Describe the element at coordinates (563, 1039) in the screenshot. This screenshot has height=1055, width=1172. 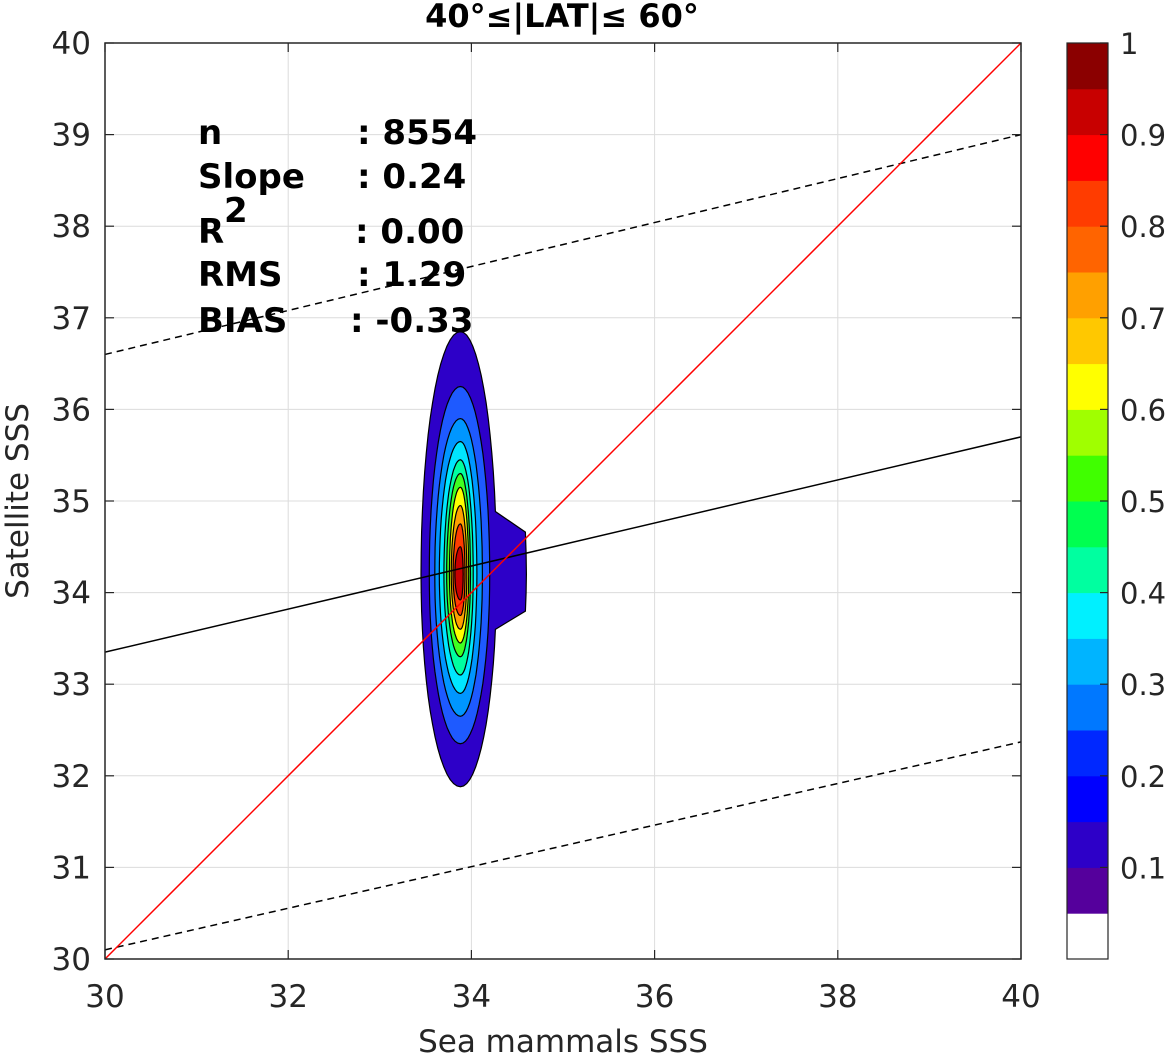
I see `x-axis-label: Sea mammals SSS` at that location.